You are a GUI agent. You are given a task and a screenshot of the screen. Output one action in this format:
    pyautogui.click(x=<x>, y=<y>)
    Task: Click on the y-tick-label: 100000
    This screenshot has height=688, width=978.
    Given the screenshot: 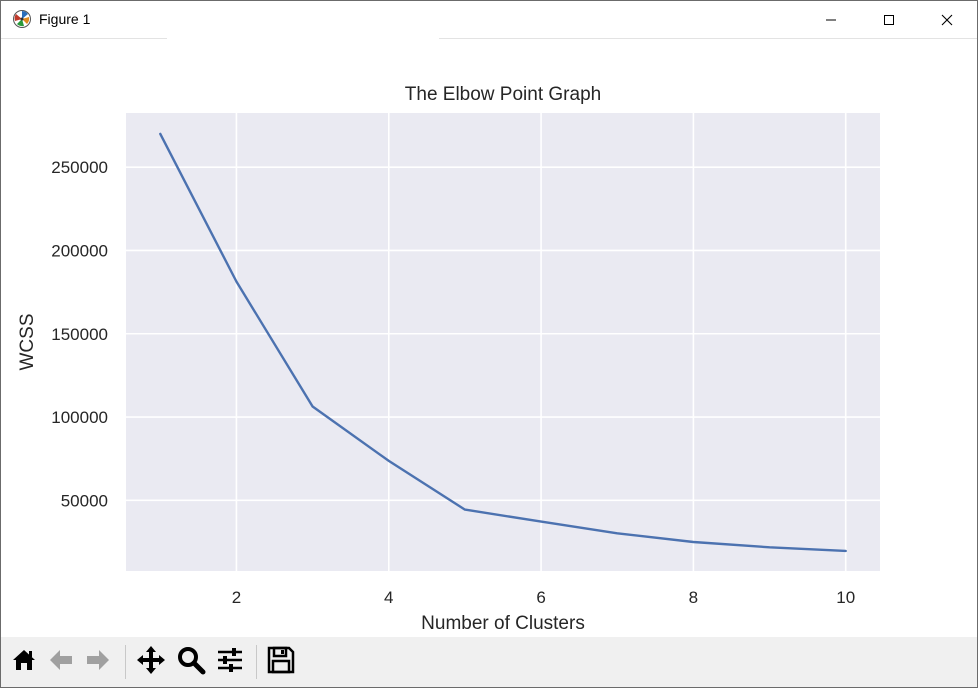 What is the action you would take?
    pyautogui.click(x=79, y=417)
    